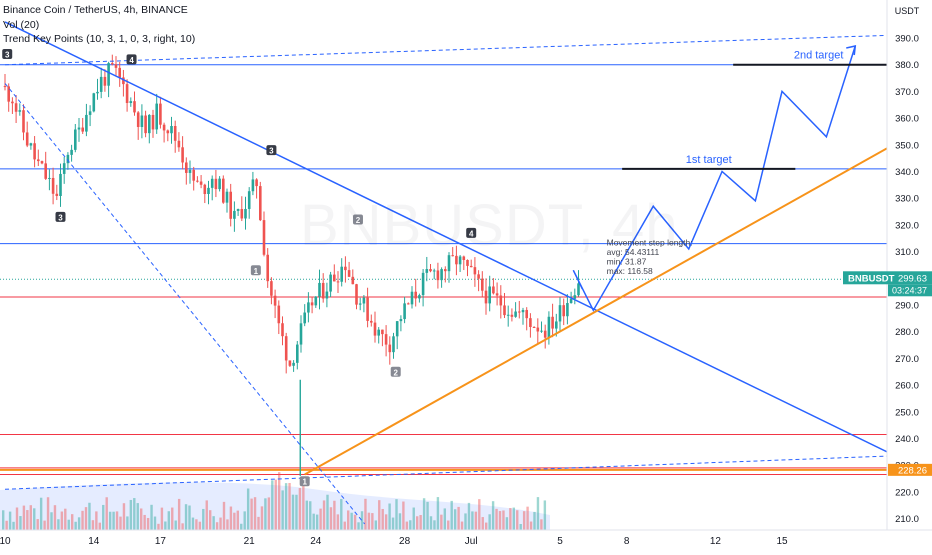 This screenshot has width=932, height=555. What do you see at coordinates (5, 541) in the screenshot?
I see `x-tick-label: 10` at bounding box center [5, 541].